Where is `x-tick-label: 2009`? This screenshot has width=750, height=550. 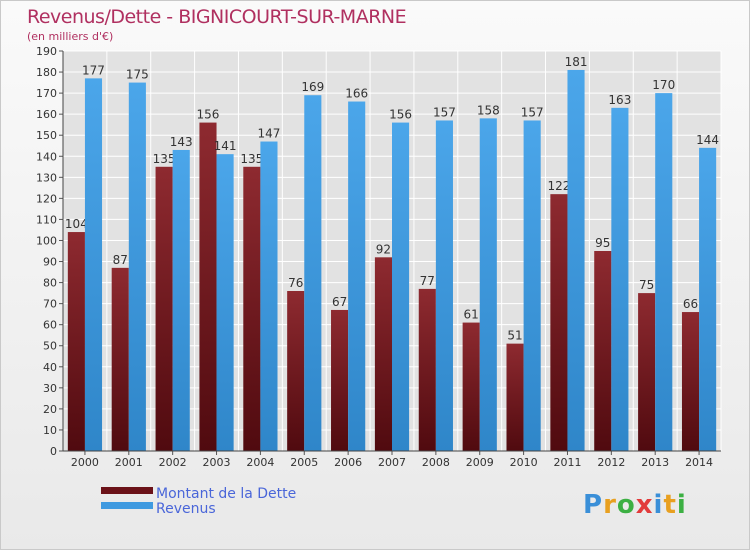
x-tick-label: 2009 is located at coordinates (480, 462).